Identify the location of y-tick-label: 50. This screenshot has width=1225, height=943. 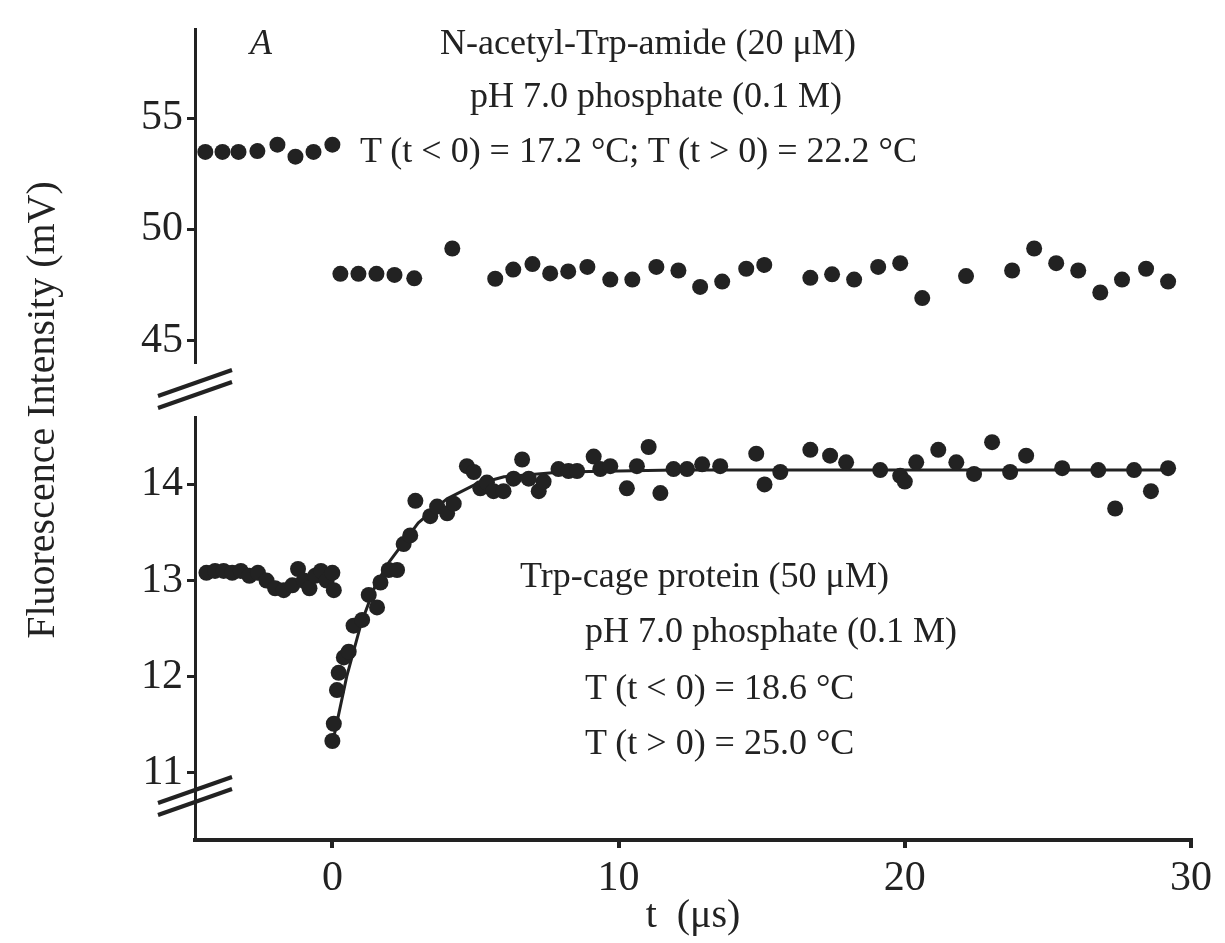
(162, 226).